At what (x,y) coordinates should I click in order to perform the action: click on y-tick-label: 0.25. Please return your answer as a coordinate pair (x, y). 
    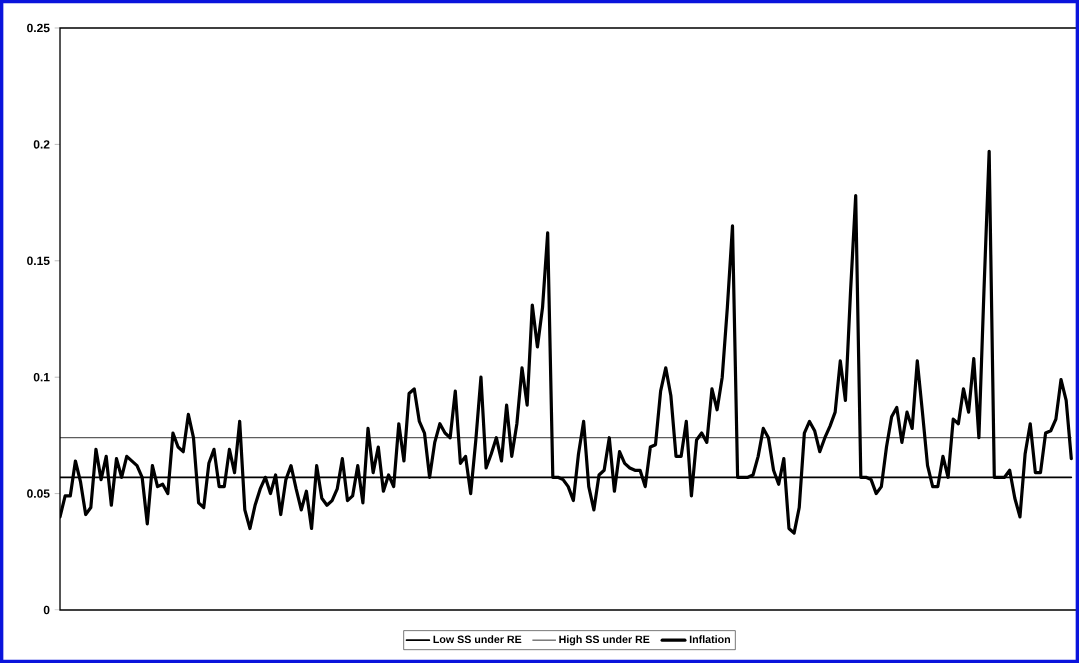
    Looking at the image, I should click on (38, 28).